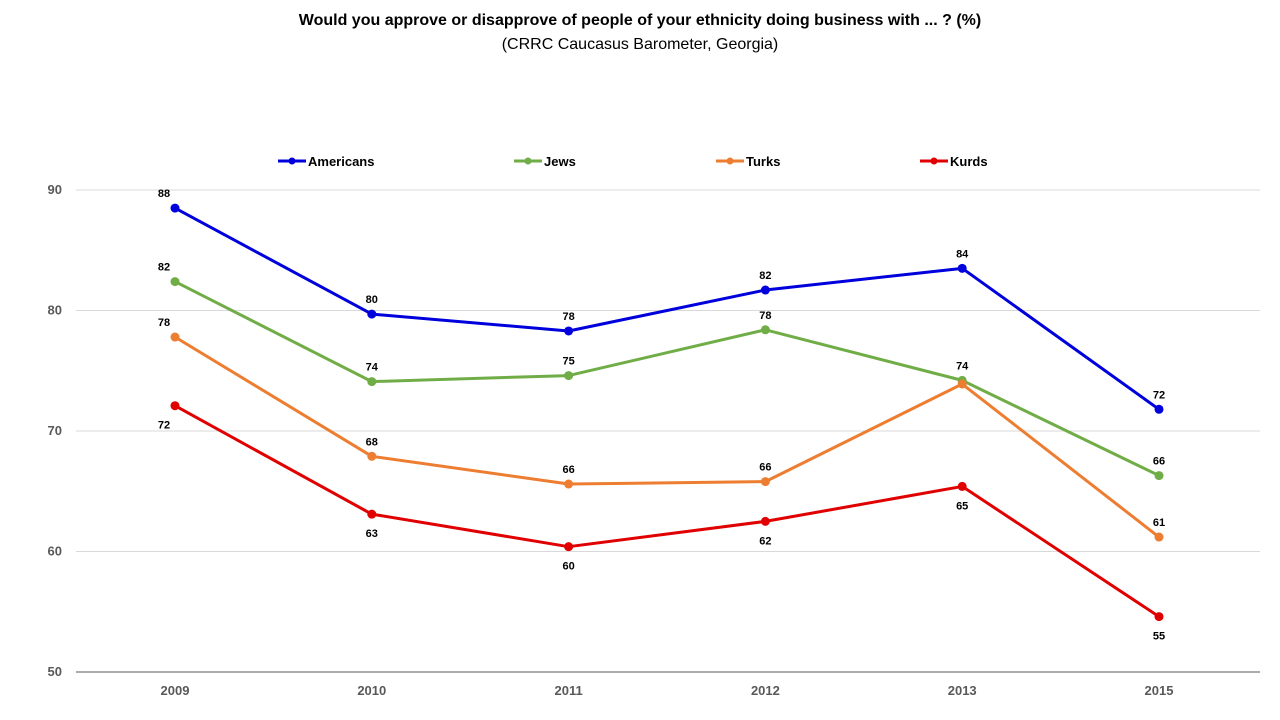 The height and width of the screenshot is (720, 1280). What do you see at coordinates (633, 161) in the screenshot?
I see `legend: Americans Jews Turks Kurds` at bounding box center [633, 161].